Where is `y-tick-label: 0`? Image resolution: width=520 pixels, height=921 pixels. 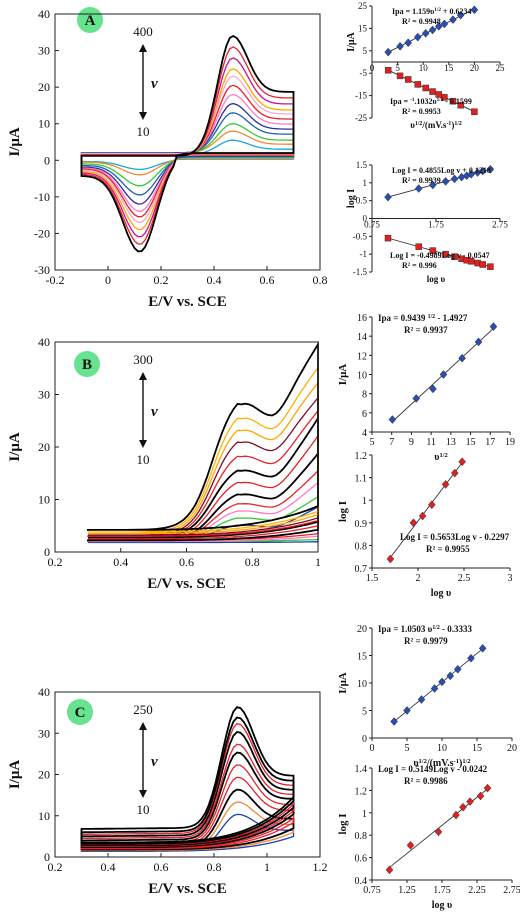
y-tick-label: 0 is located at coordinates (47, 160).